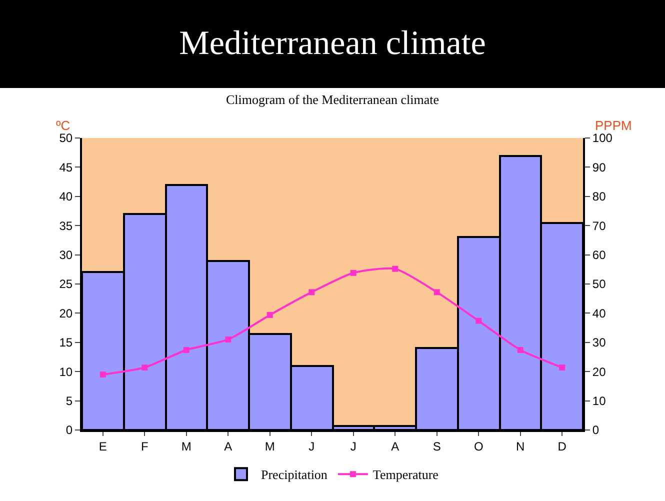 This screenshot has width=665, height=501. Describe the element at coordinates (66, 343) in the screenshot. I see `y-tick-label: 15` at that location.